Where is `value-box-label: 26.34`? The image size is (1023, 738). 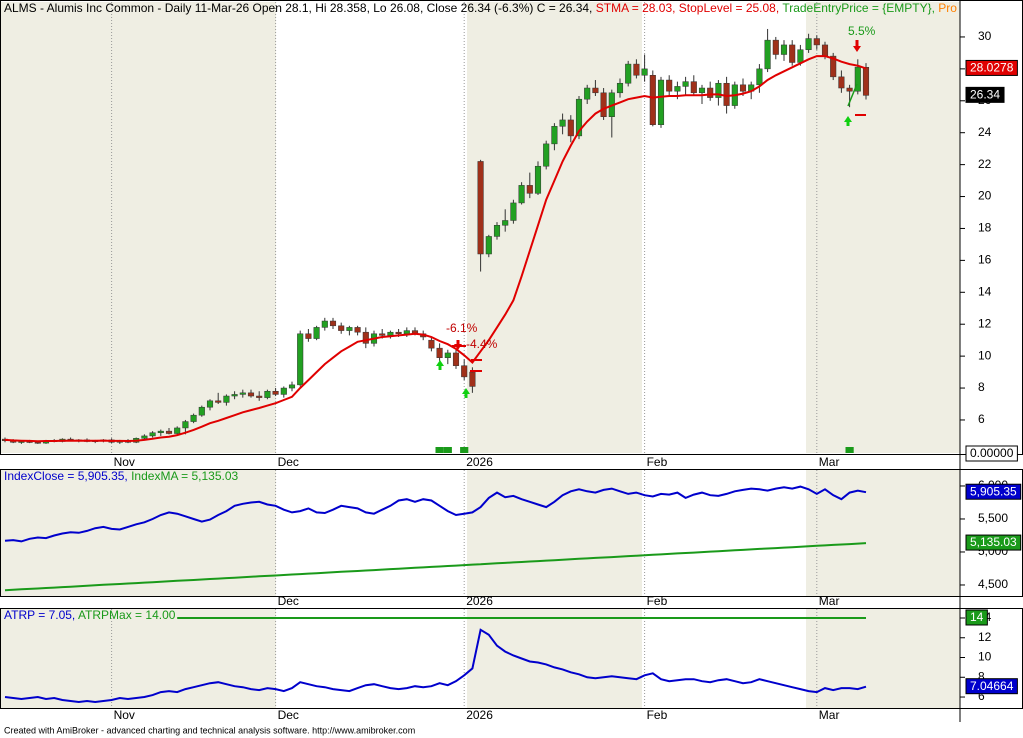 value-box-label: 26.34 is located at coordinates (985, 95).